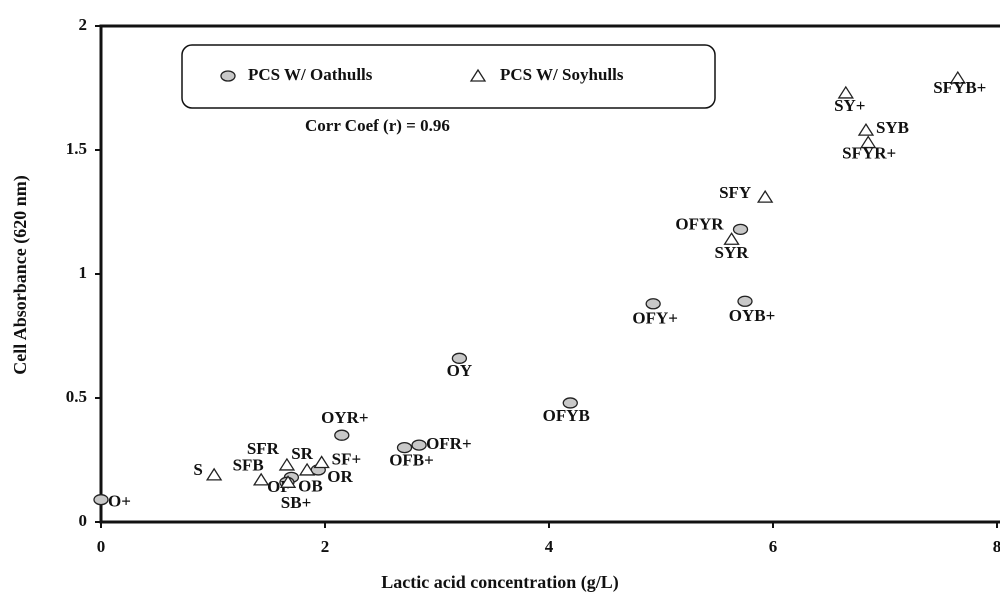 Image resolution: width=1000 pixels, height=596 pixels. I want to click on point-label: SFYR+, so click(869, 152).